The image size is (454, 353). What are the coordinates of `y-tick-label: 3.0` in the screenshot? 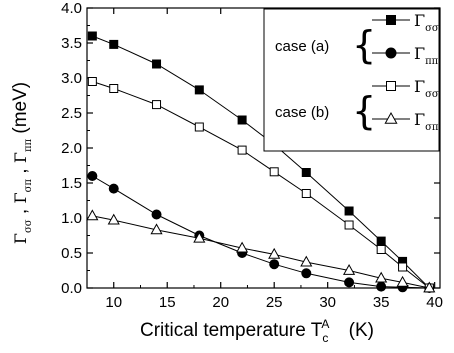 It's located at (71, 78).